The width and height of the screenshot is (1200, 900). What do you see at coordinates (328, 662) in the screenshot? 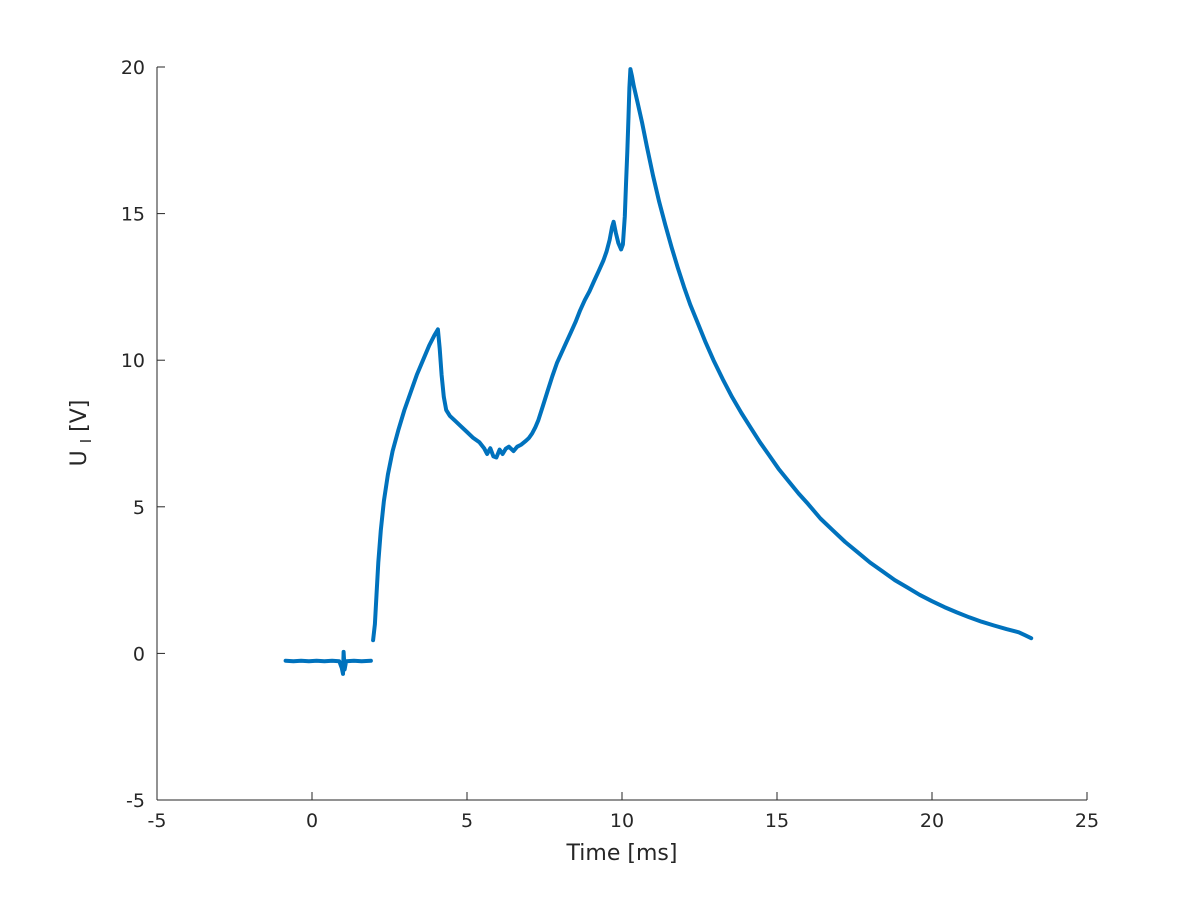
I see `data-series-line` at bounding box center [328, 662].